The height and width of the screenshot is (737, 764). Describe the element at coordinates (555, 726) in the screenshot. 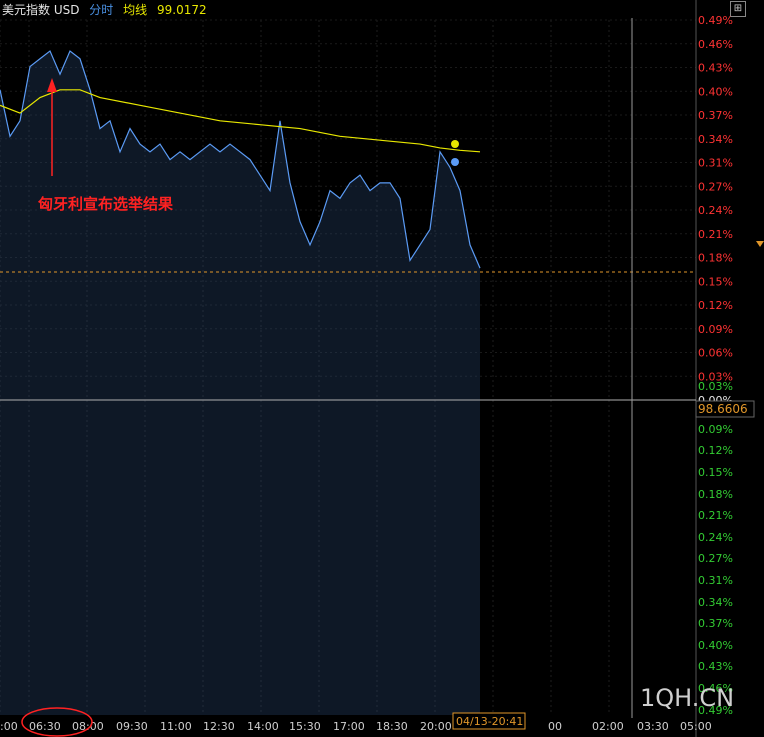

I see `x-axis-label: 00` at that location.